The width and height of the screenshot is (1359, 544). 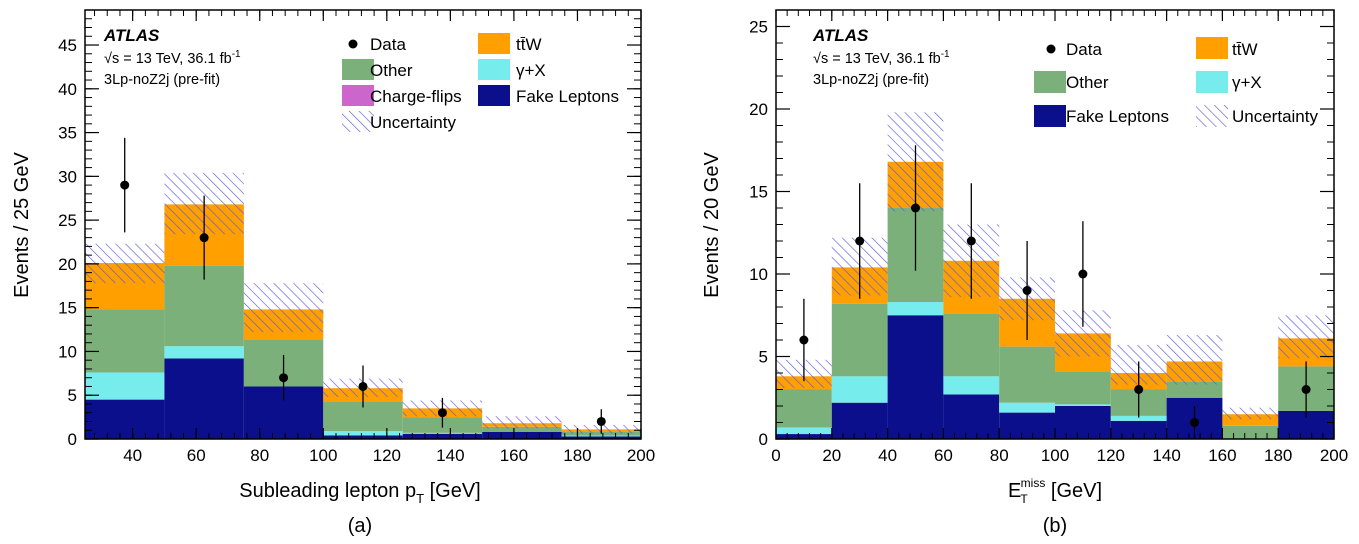 I want to click on legend-b-other-label: Other, so click(x=1087, y=82).